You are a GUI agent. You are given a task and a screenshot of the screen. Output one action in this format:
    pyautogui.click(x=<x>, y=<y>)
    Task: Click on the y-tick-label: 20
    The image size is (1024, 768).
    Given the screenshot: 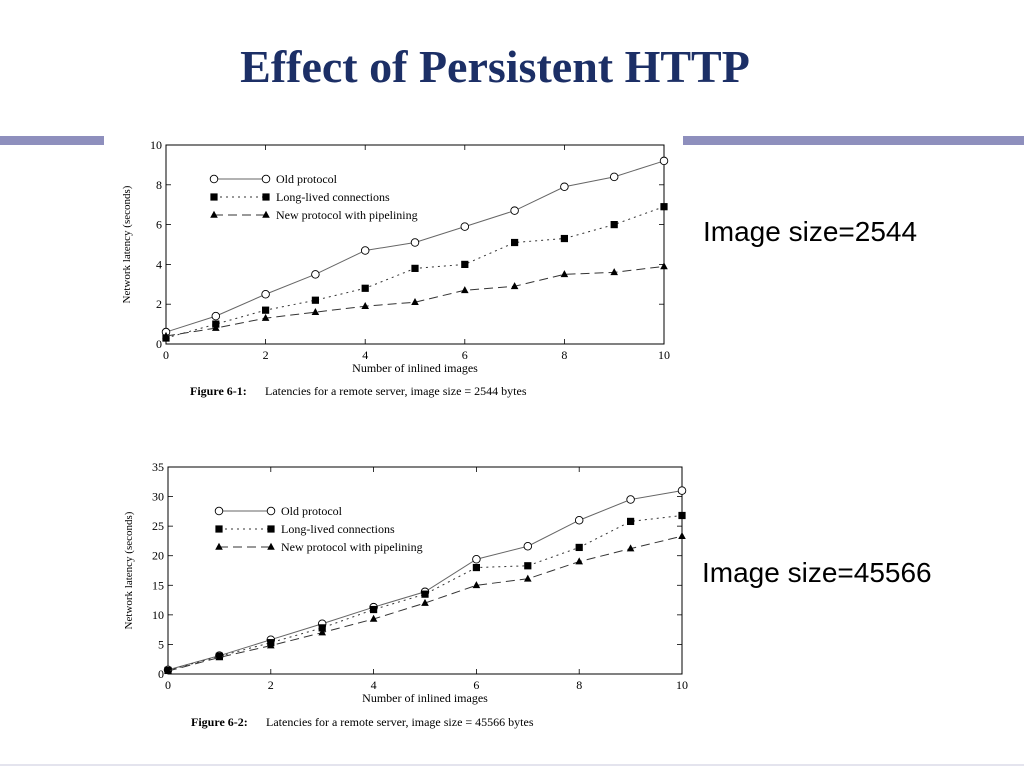 What is the action you would take?
    pyautogui.click(x=158, y=556)
    